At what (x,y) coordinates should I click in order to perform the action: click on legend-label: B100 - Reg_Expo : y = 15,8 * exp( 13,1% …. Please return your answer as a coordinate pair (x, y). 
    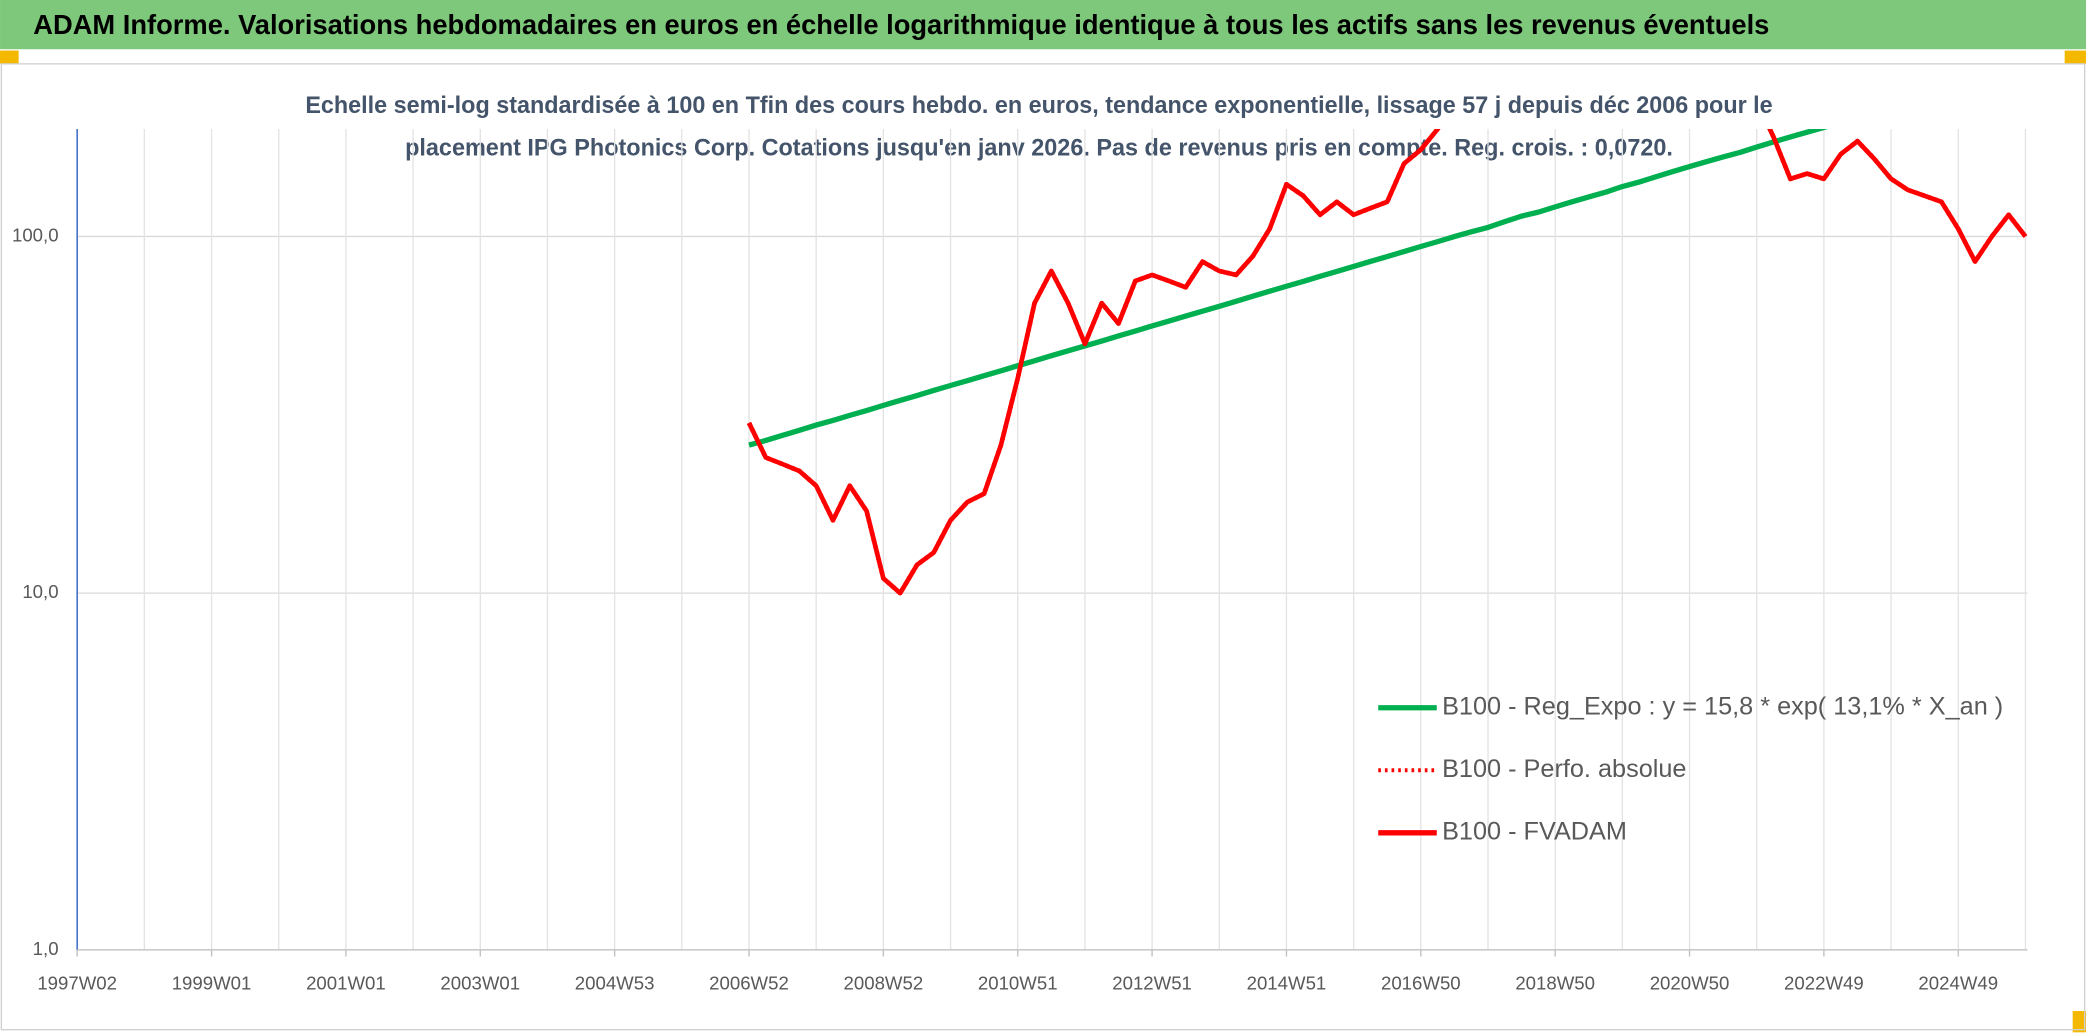
    Looking at the image, I should click on (1722, 706).